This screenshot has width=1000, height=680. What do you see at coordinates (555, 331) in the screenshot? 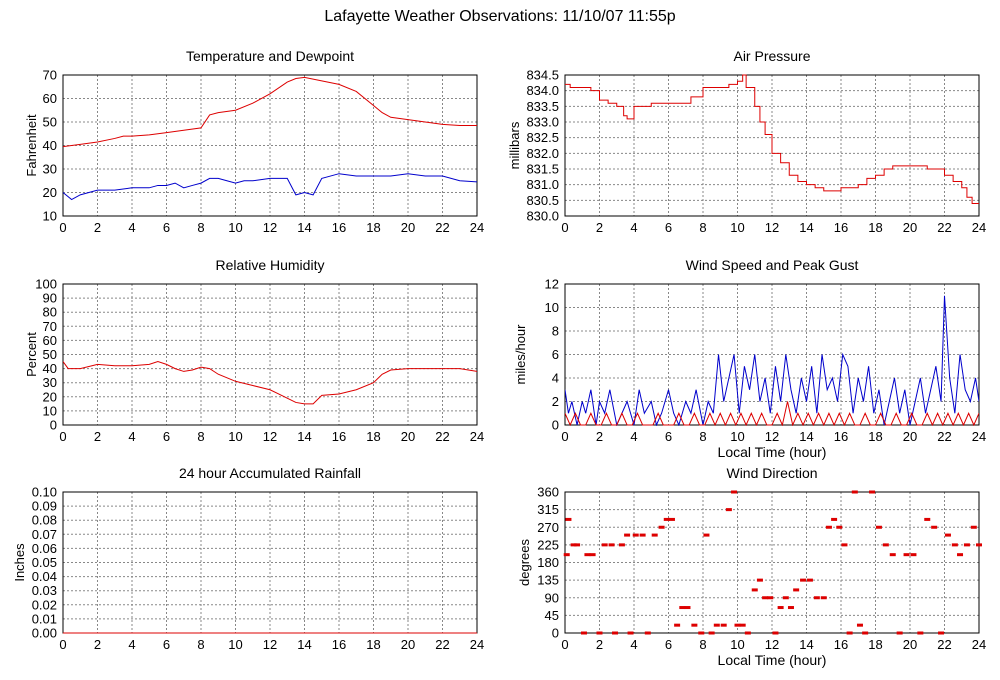
I see `y-tick-label: 8` at bounding box center [555, 331].